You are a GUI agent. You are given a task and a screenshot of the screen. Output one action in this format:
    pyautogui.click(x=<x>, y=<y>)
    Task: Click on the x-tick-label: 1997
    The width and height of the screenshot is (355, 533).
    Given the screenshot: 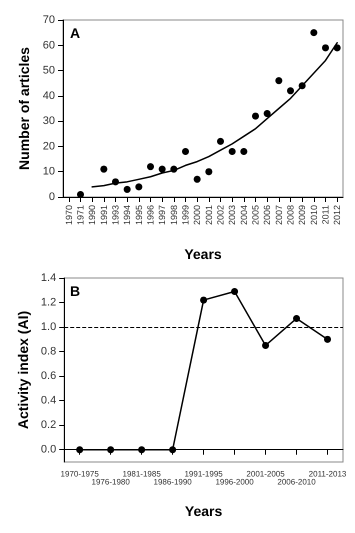 What is the action you would take?
    pyautogui.click(x=162, y=215)
    